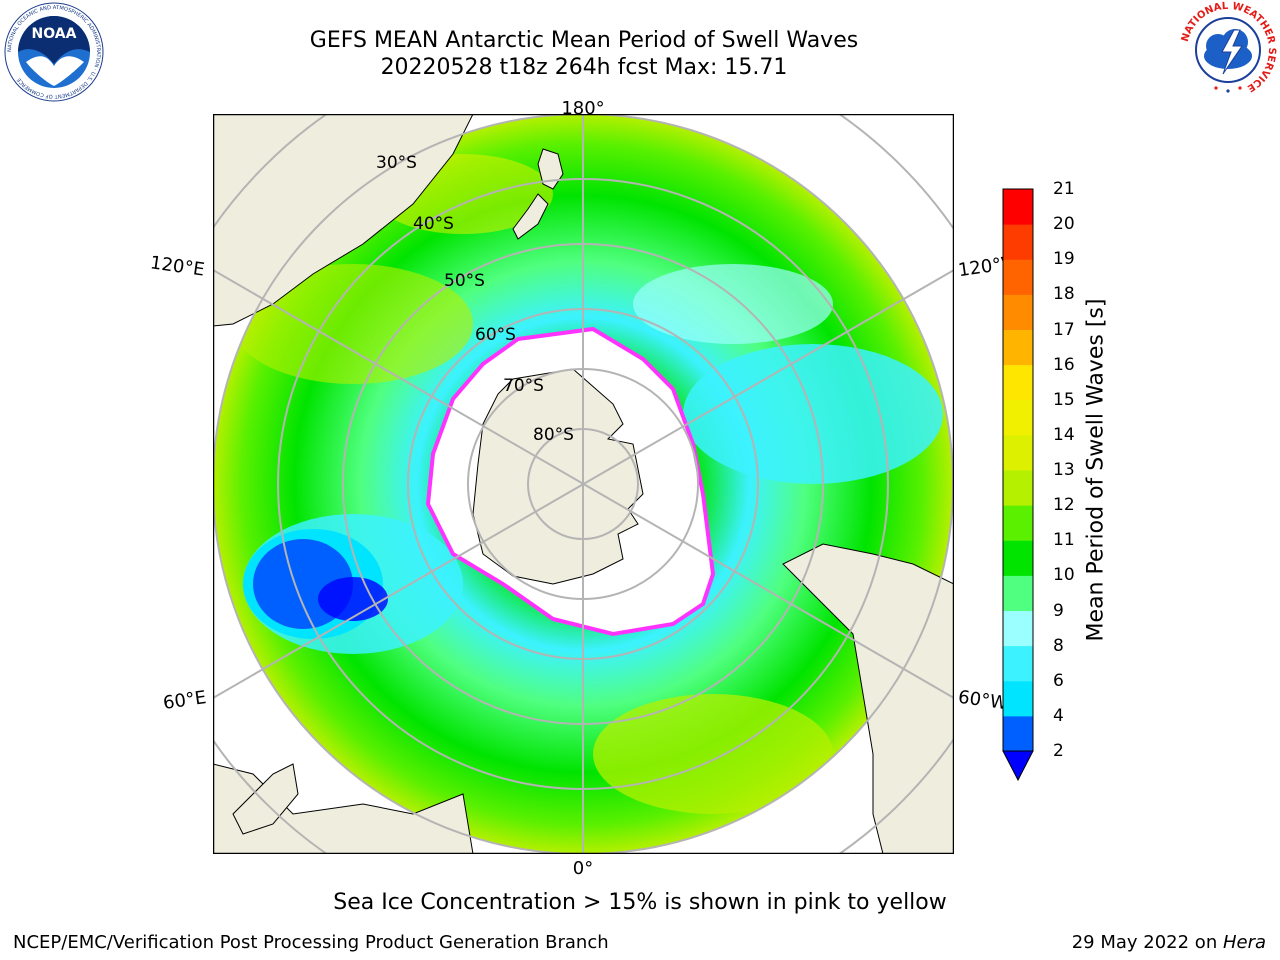  I want to click on colorbar-tick-label: 14, so click(1064, 434).